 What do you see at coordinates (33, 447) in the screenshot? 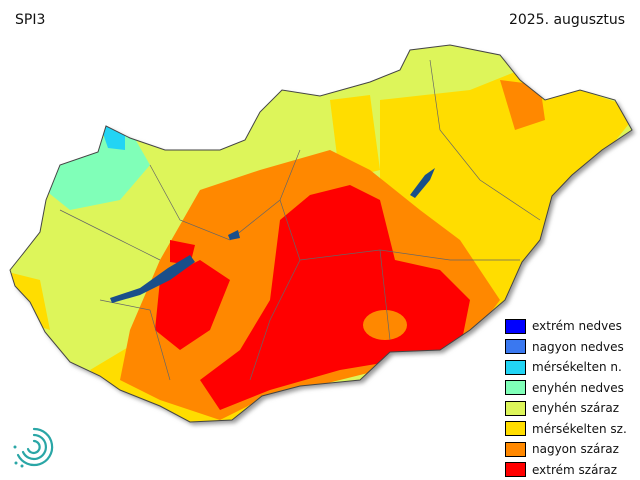
I see `omsz-logo-icon` at bounding box center [33, 447].